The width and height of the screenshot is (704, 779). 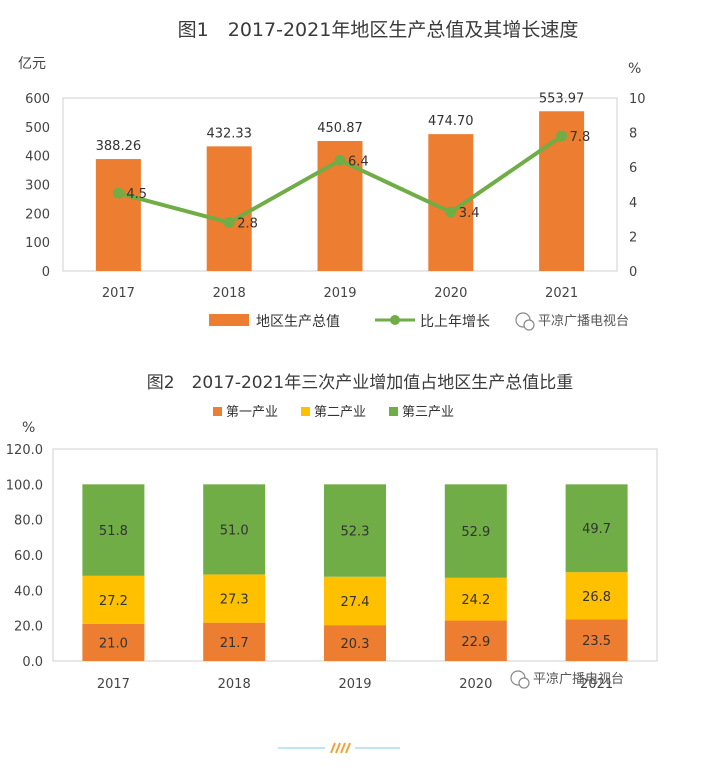 I want to click on chart2-tick: 100.0, so click(x=24, y=485).